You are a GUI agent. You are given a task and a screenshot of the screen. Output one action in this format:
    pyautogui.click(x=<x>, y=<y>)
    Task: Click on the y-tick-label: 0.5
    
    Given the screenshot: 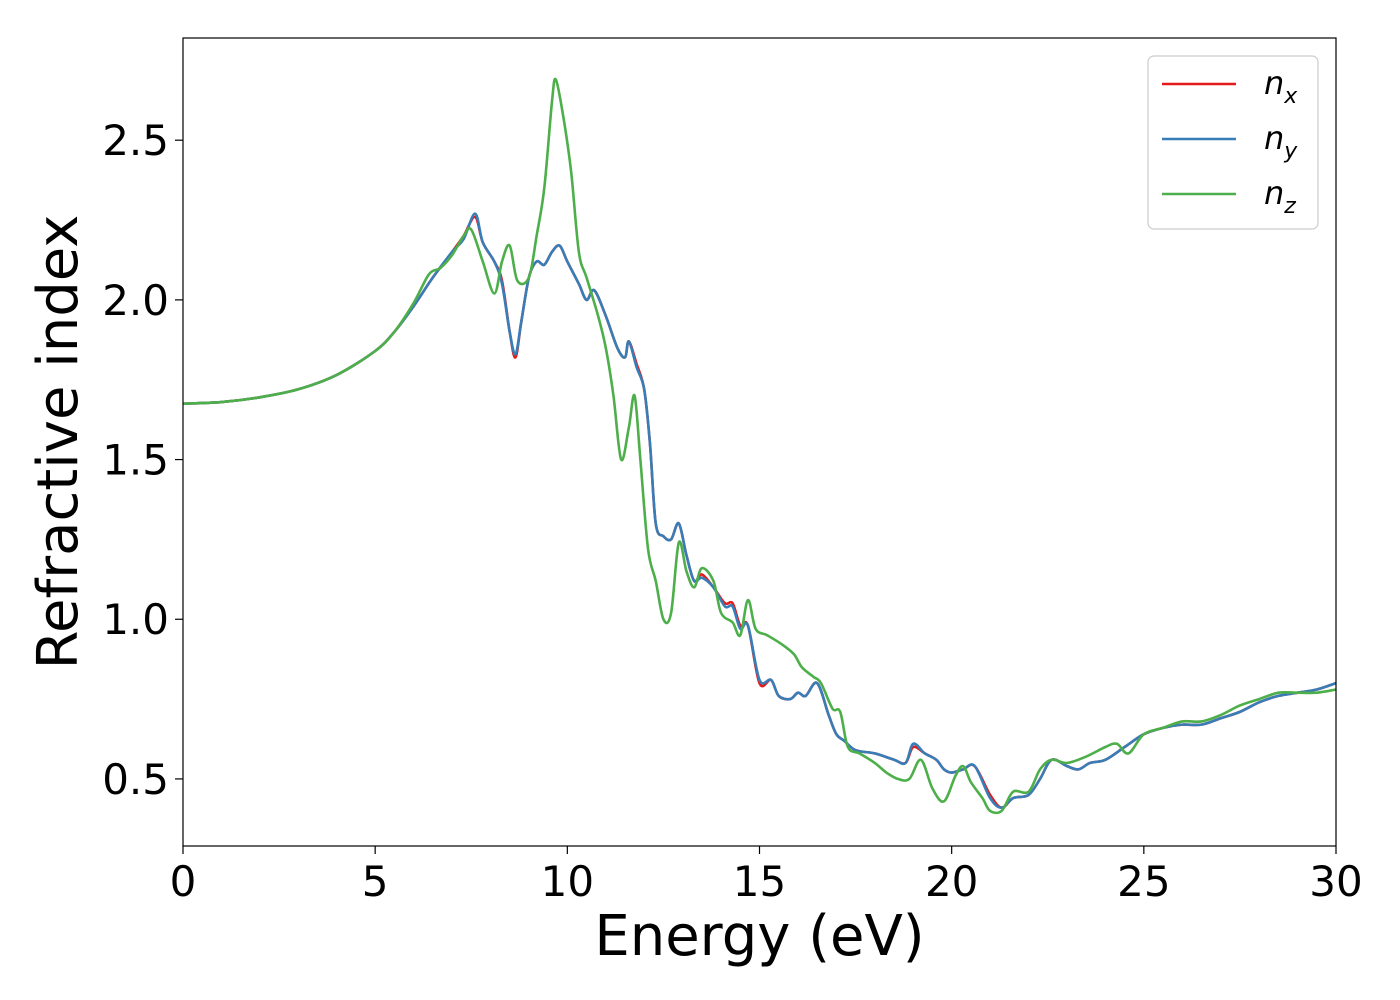 What is the action you would take?
    pyautogui.click(x=135, y=779)
    